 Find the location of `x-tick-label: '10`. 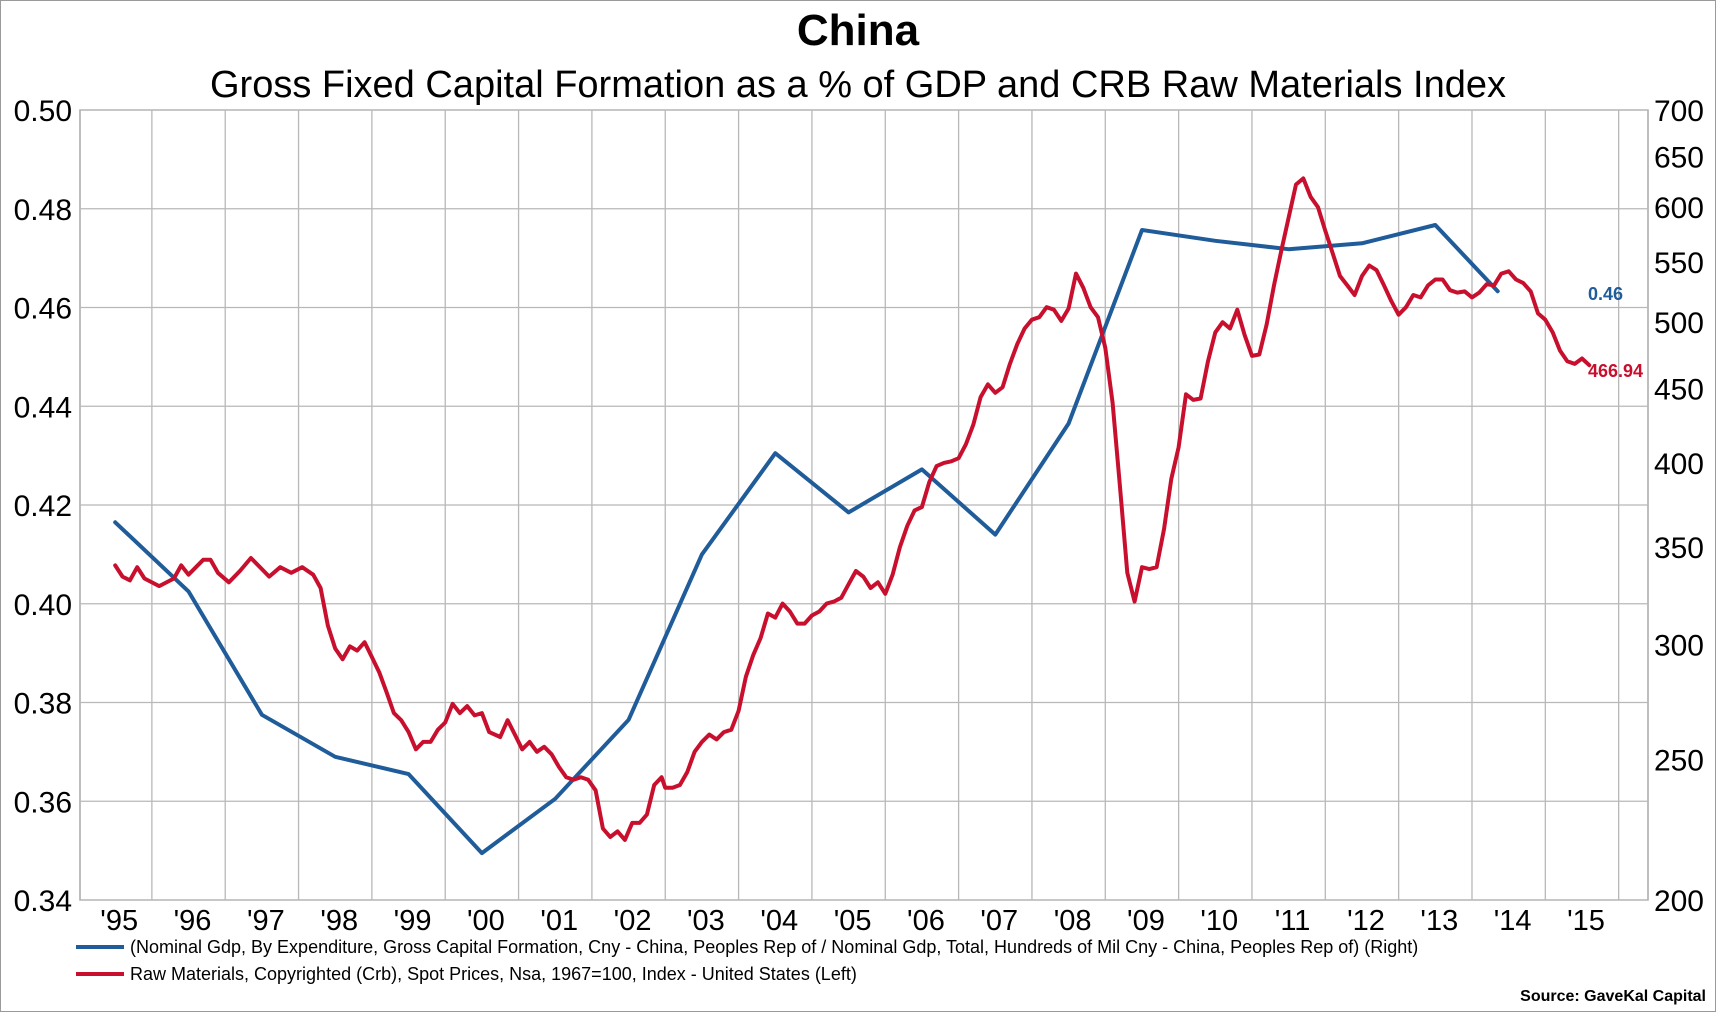

x-tick-label: '10 is located at coordinates (1219, 921).